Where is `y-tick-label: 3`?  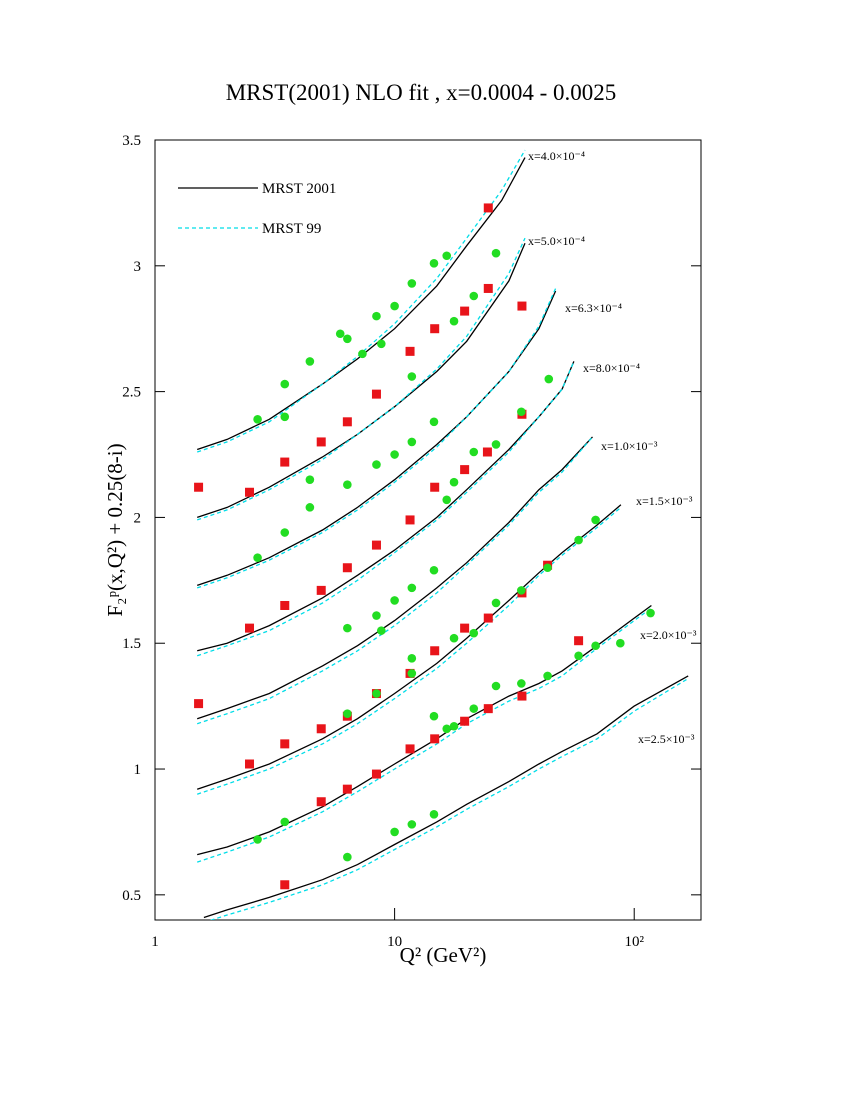 y-tick-label: 3 is located at coordinates (138, 267).